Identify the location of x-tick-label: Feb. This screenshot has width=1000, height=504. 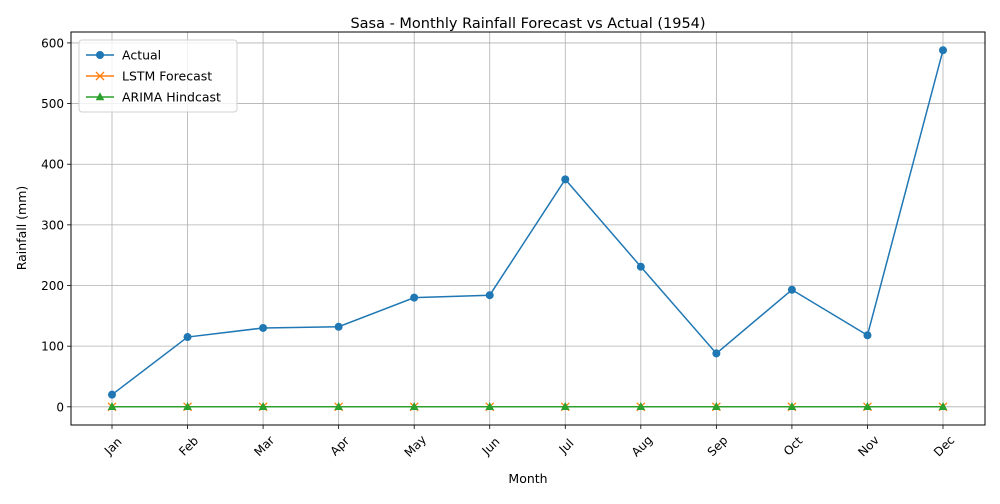
(188, 446).